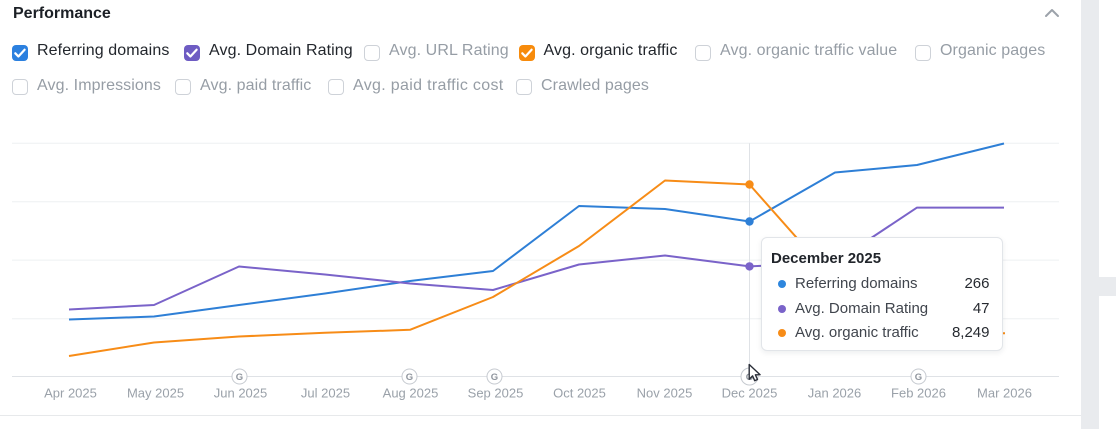  Describe the element at coordinates (1004, 393) in the screenshot. I see `svg-text: Mar 2026` at that location.